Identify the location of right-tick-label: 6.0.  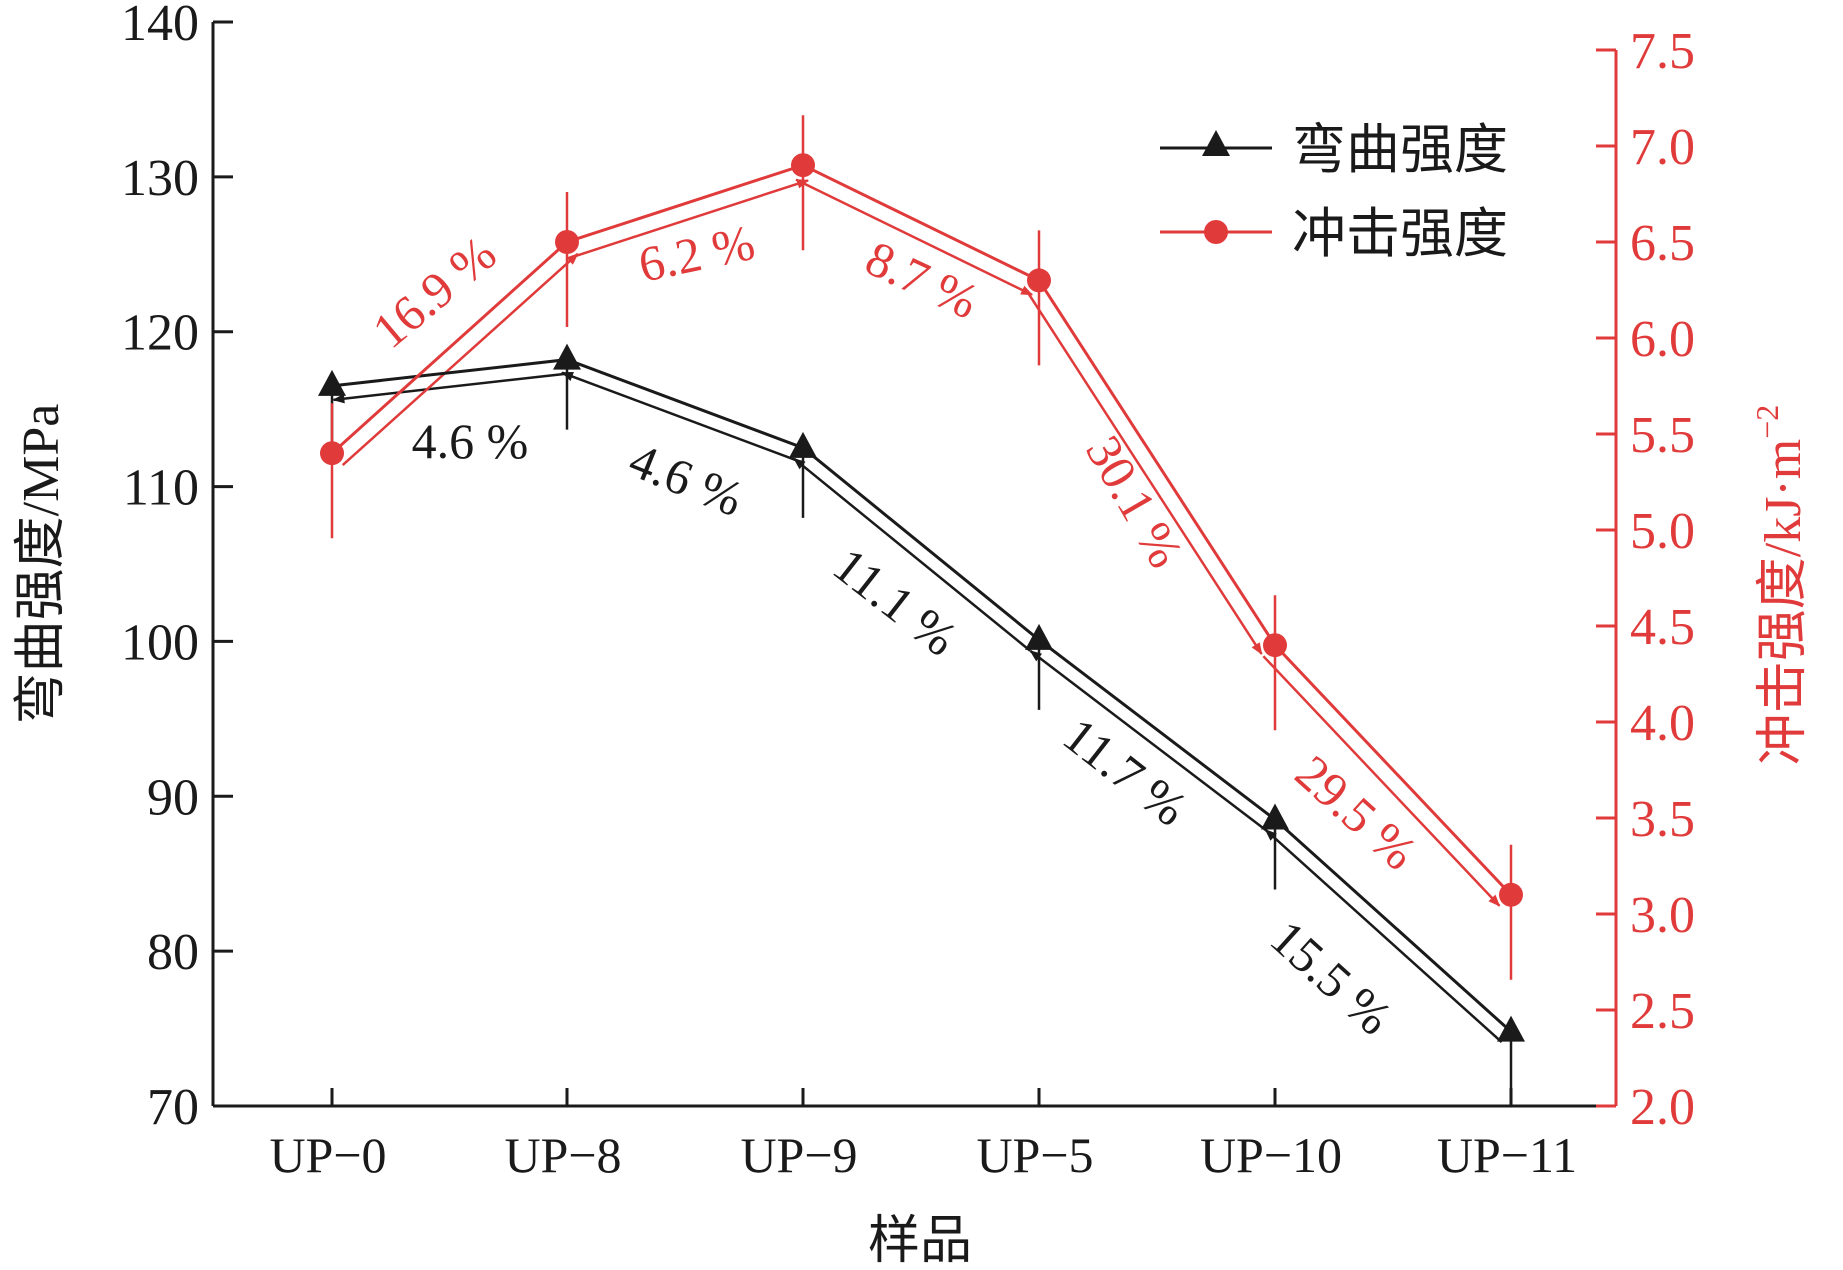
(1662, 339).